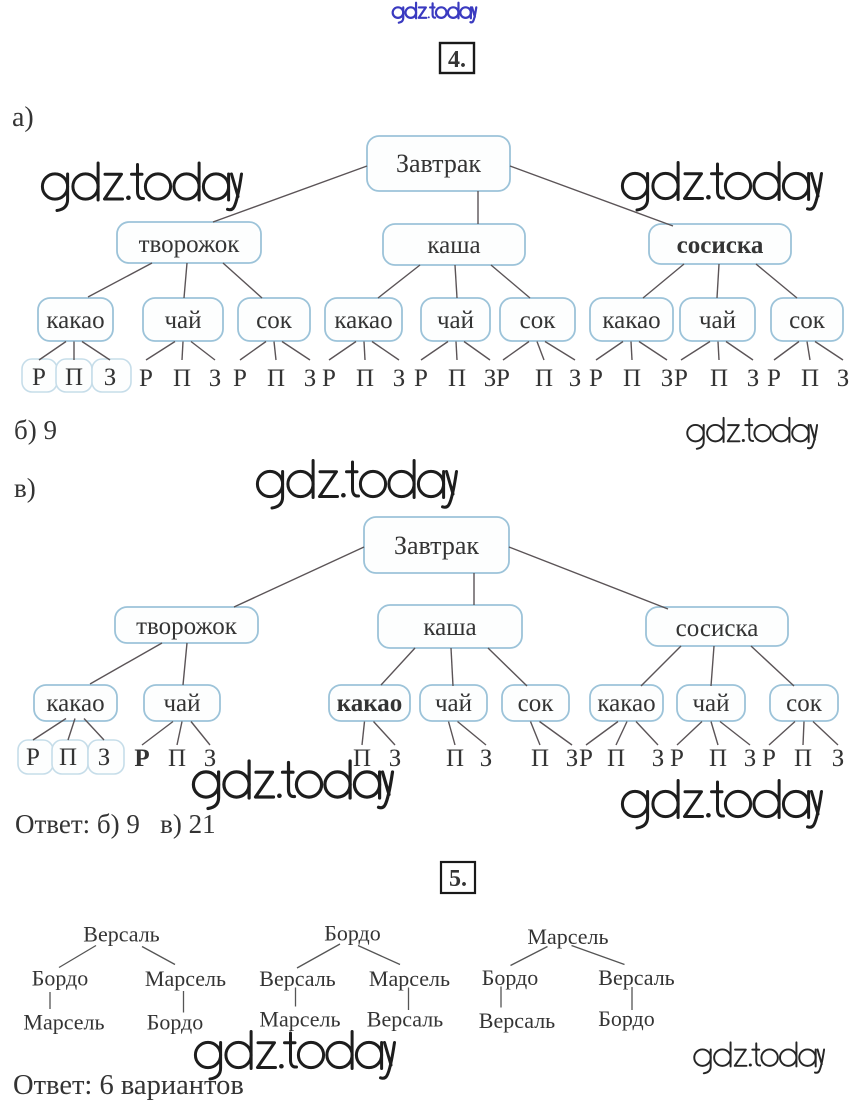 The height and width of the screenshot is (1117, 868). What do you see at coordinates (115, 824) in the screenshot?
I see `svg-text: Ответ: б) 9 в) 21` at bounding box center [115, 824].